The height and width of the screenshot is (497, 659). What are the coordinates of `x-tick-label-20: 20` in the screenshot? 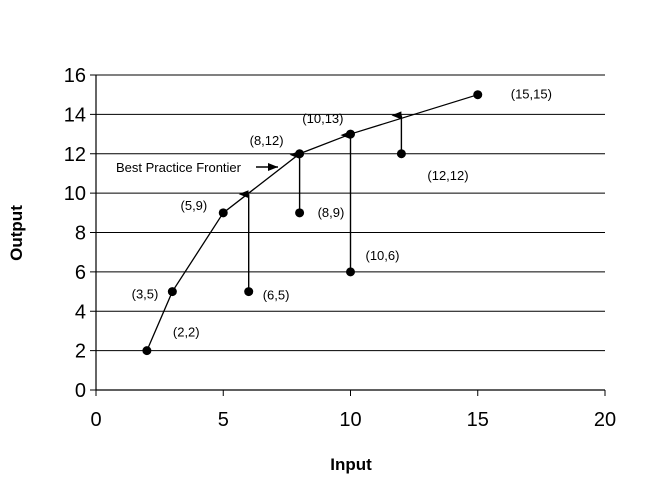 It's located at (605, 420).